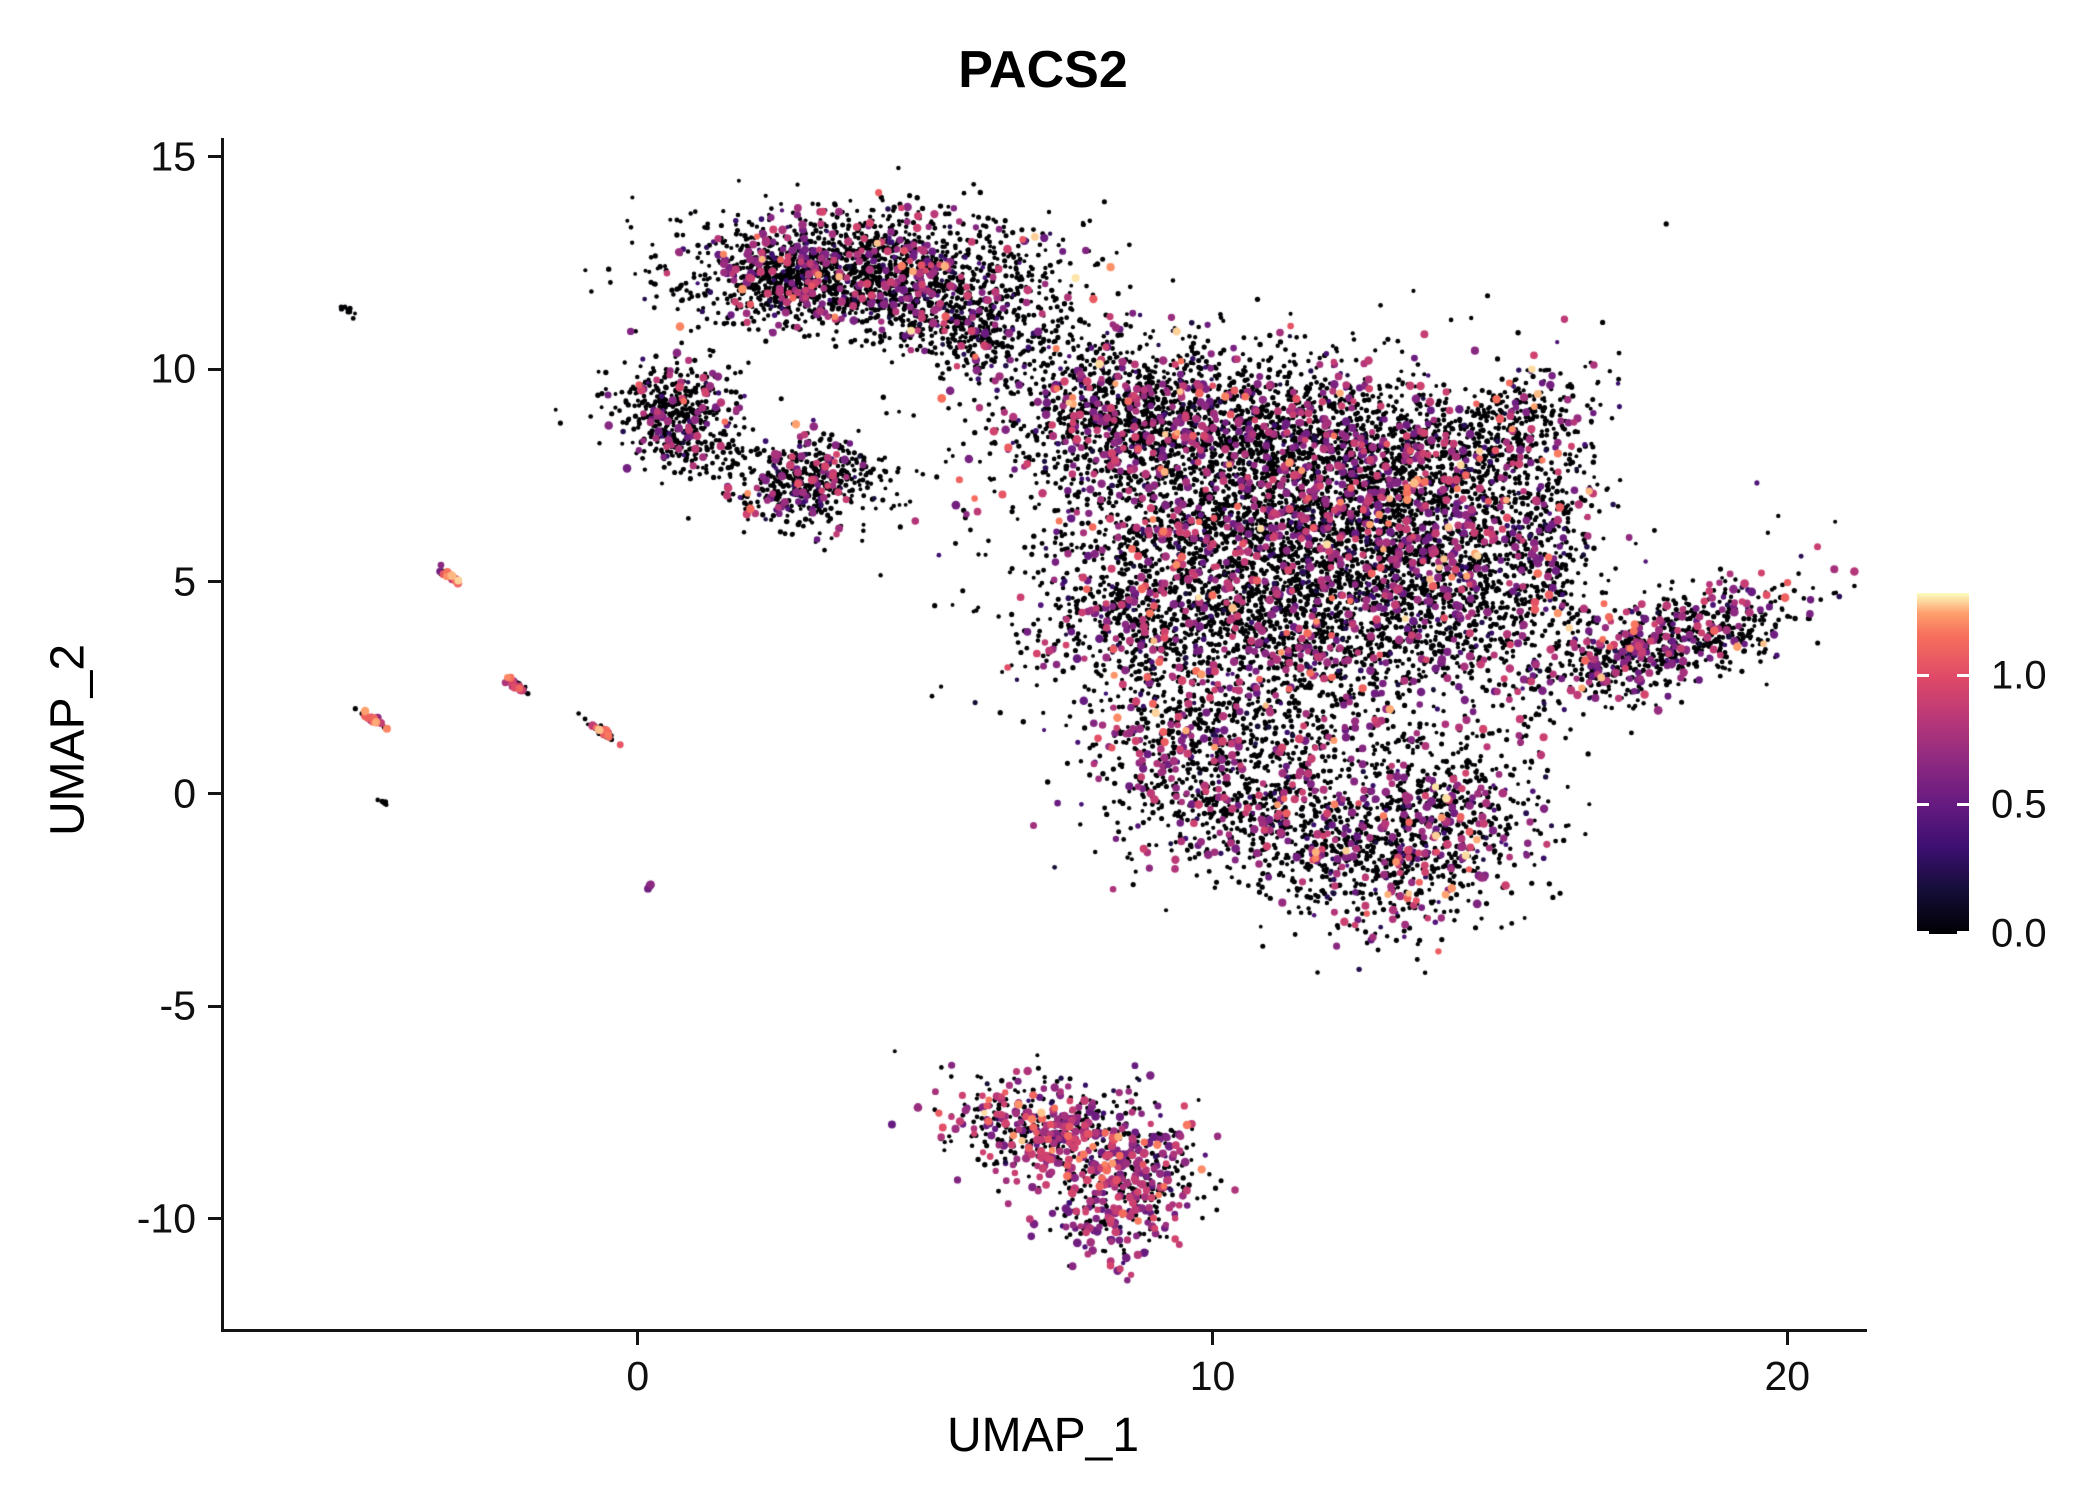 This screenshot has height=1500, width=2100. What do you see at coordinates (222, 735) in the screenshot?
I see `y-axis-line` at bounding box center [222, 735].